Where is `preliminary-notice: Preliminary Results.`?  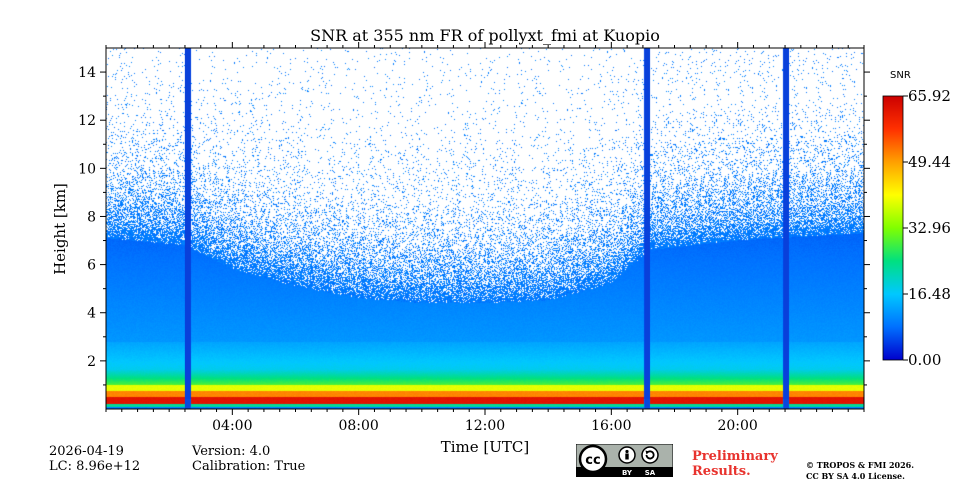
preliminary-notice: Preliminary Results. is located at coordinates (735, 464).